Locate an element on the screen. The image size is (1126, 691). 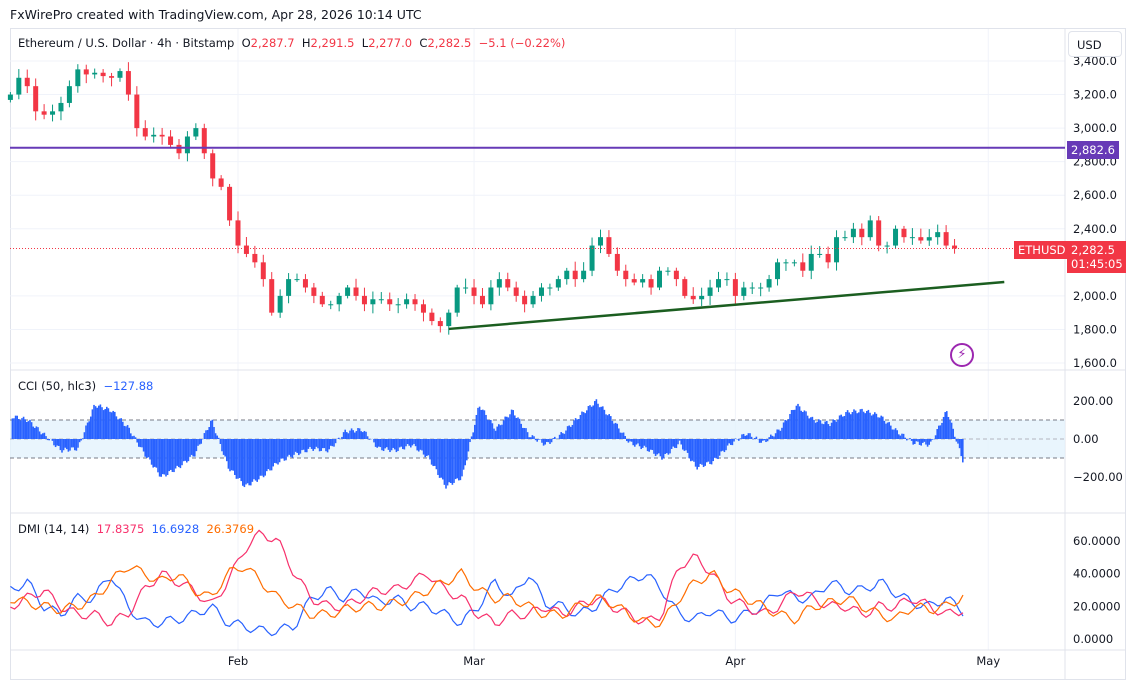
currency-button: USD is located at coordinates (1095, 44).